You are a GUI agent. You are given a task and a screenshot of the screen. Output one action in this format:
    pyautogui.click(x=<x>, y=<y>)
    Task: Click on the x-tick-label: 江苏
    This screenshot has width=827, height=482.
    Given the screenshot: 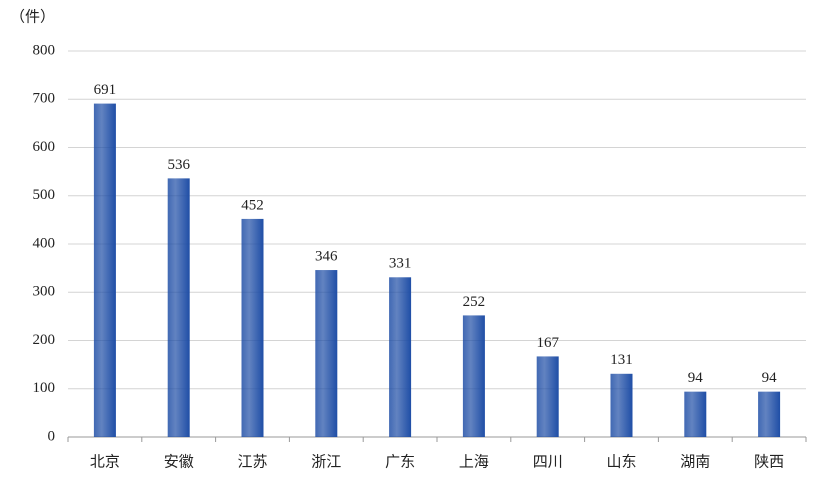 What is the action you would take?
    pyautogui.click(x=252, y=461)
    